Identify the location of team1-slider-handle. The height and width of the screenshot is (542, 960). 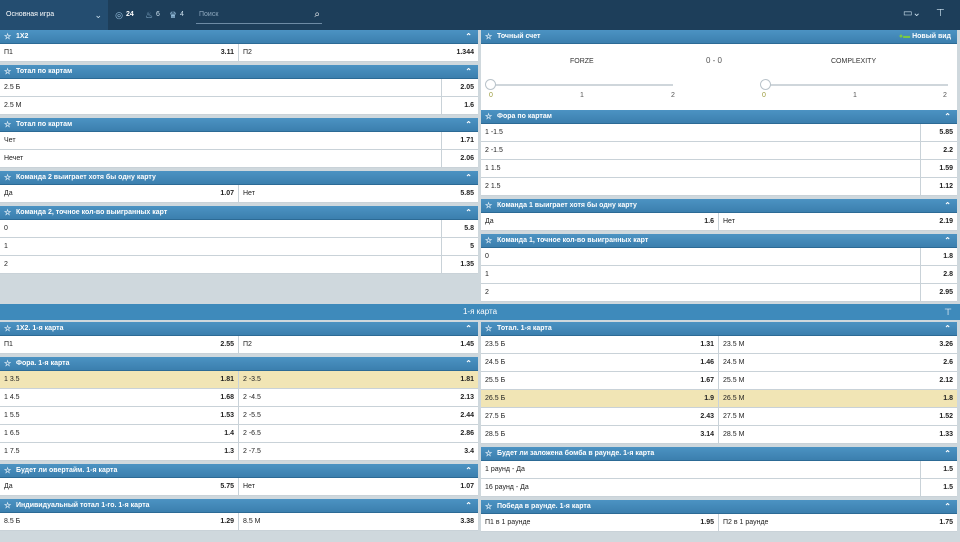
(490, 84).